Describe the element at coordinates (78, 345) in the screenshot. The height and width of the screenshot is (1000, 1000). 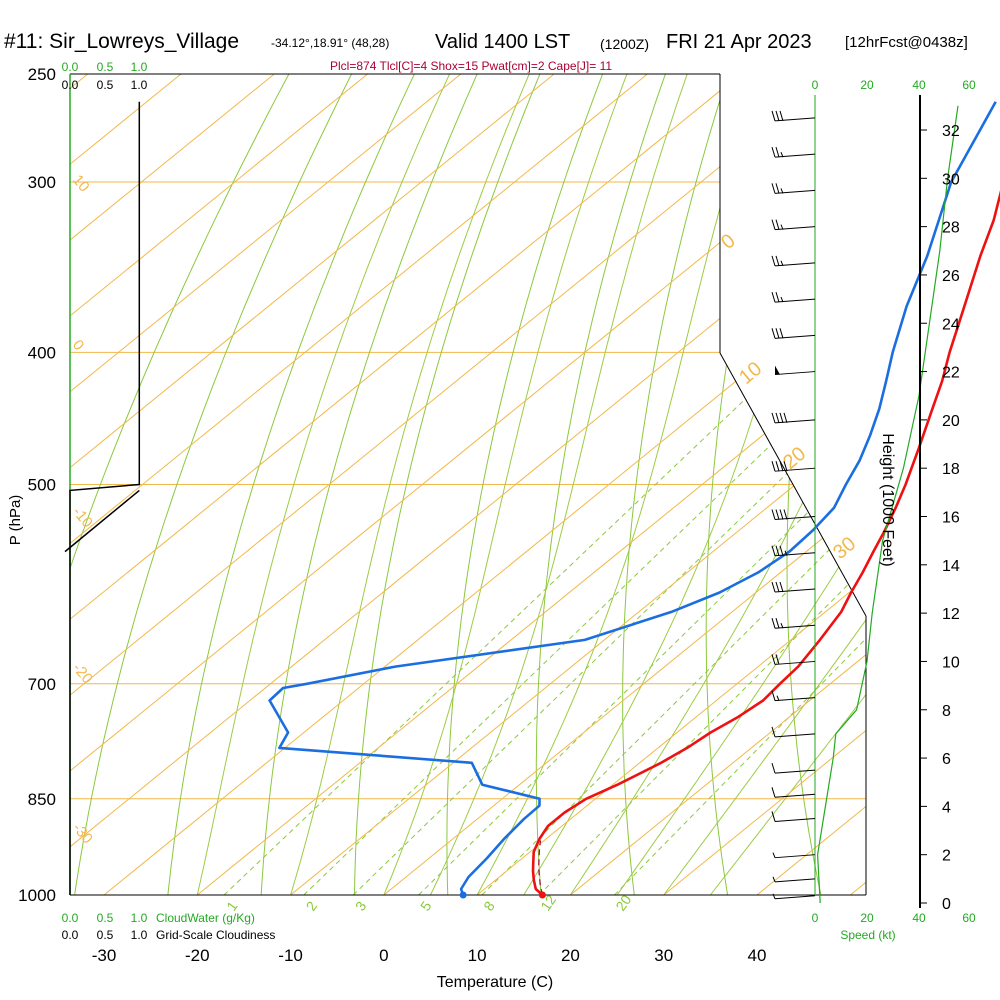
I see `isotherm-label: 0` at that location.